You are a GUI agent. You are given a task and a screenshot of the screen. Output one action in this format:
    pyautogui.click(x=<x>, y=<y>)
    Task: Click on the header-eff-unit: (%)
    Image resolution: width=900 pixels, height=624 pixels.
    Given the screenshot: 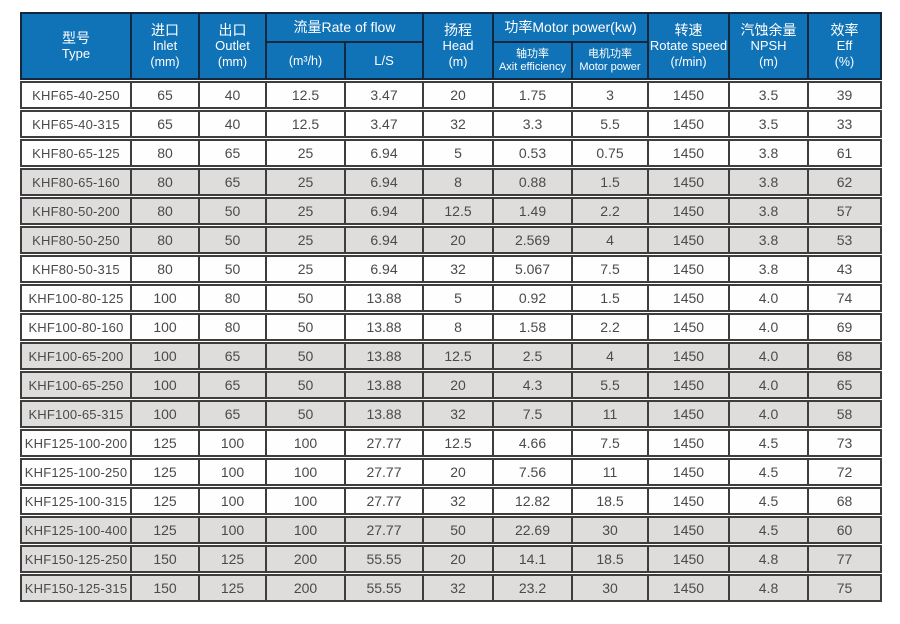 What is the action you would take?
    pyautogui.click(x=844, y=62)
    